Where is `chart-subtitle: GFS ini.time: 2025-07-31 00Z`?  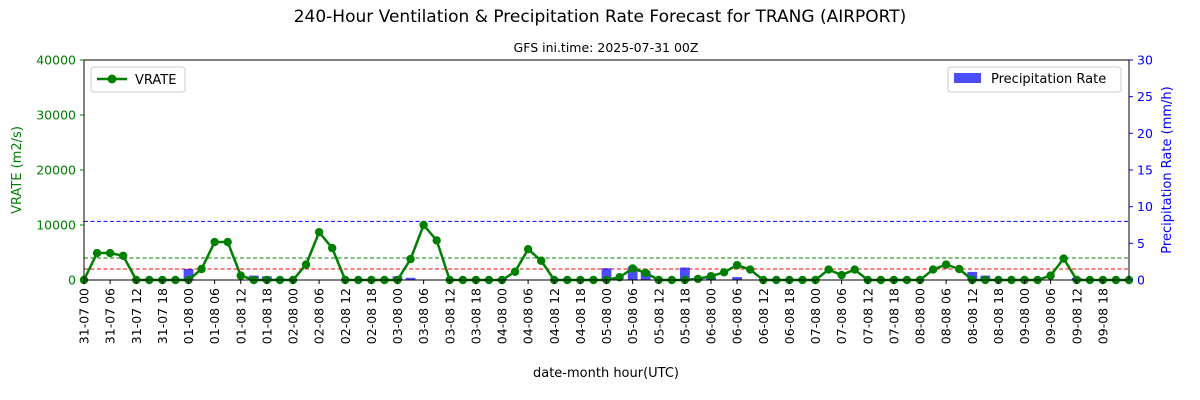 chart-subtitle: GFS ini.time: 2025-07-31 00Z is located at coordinates (606, 47).